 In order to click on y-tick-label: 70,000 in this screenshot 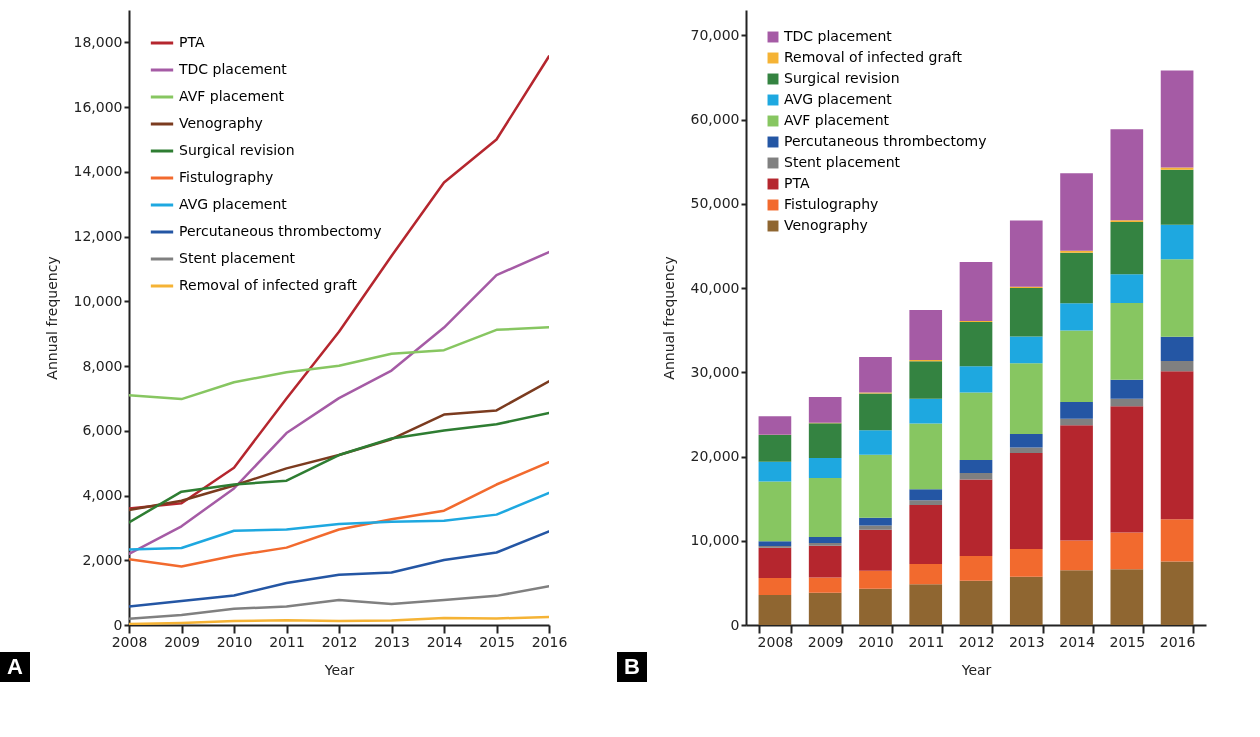, I will do `click(715, 34)`.